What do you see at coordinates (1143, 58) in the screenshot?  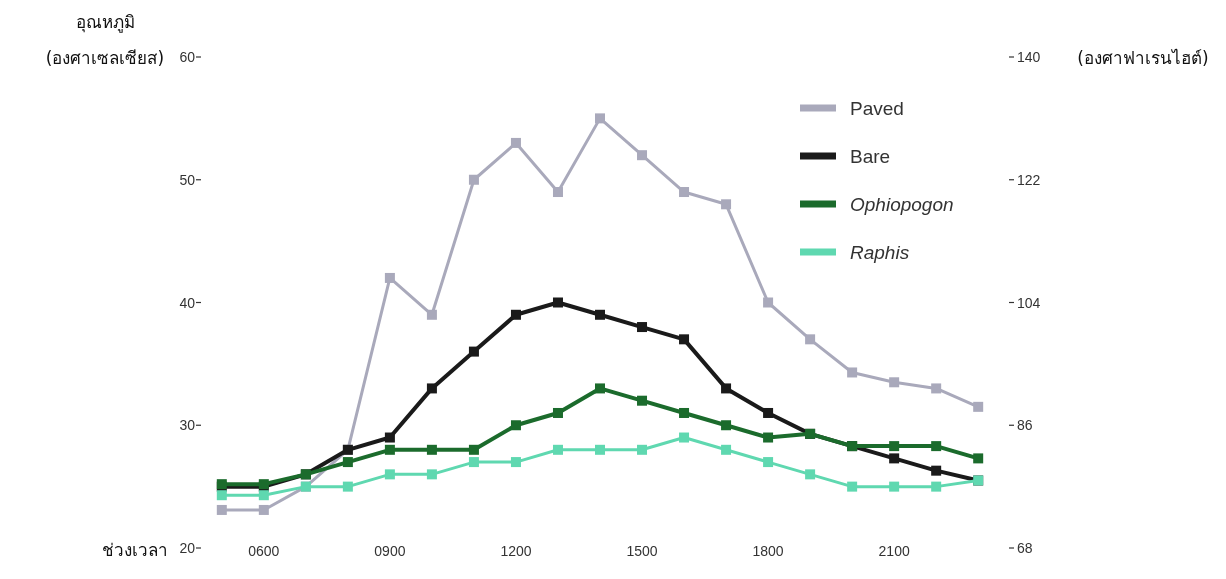 I see `y2-axis-title: (องศาฟาเรนไฮต์)` at bounding box center [1143, 58].